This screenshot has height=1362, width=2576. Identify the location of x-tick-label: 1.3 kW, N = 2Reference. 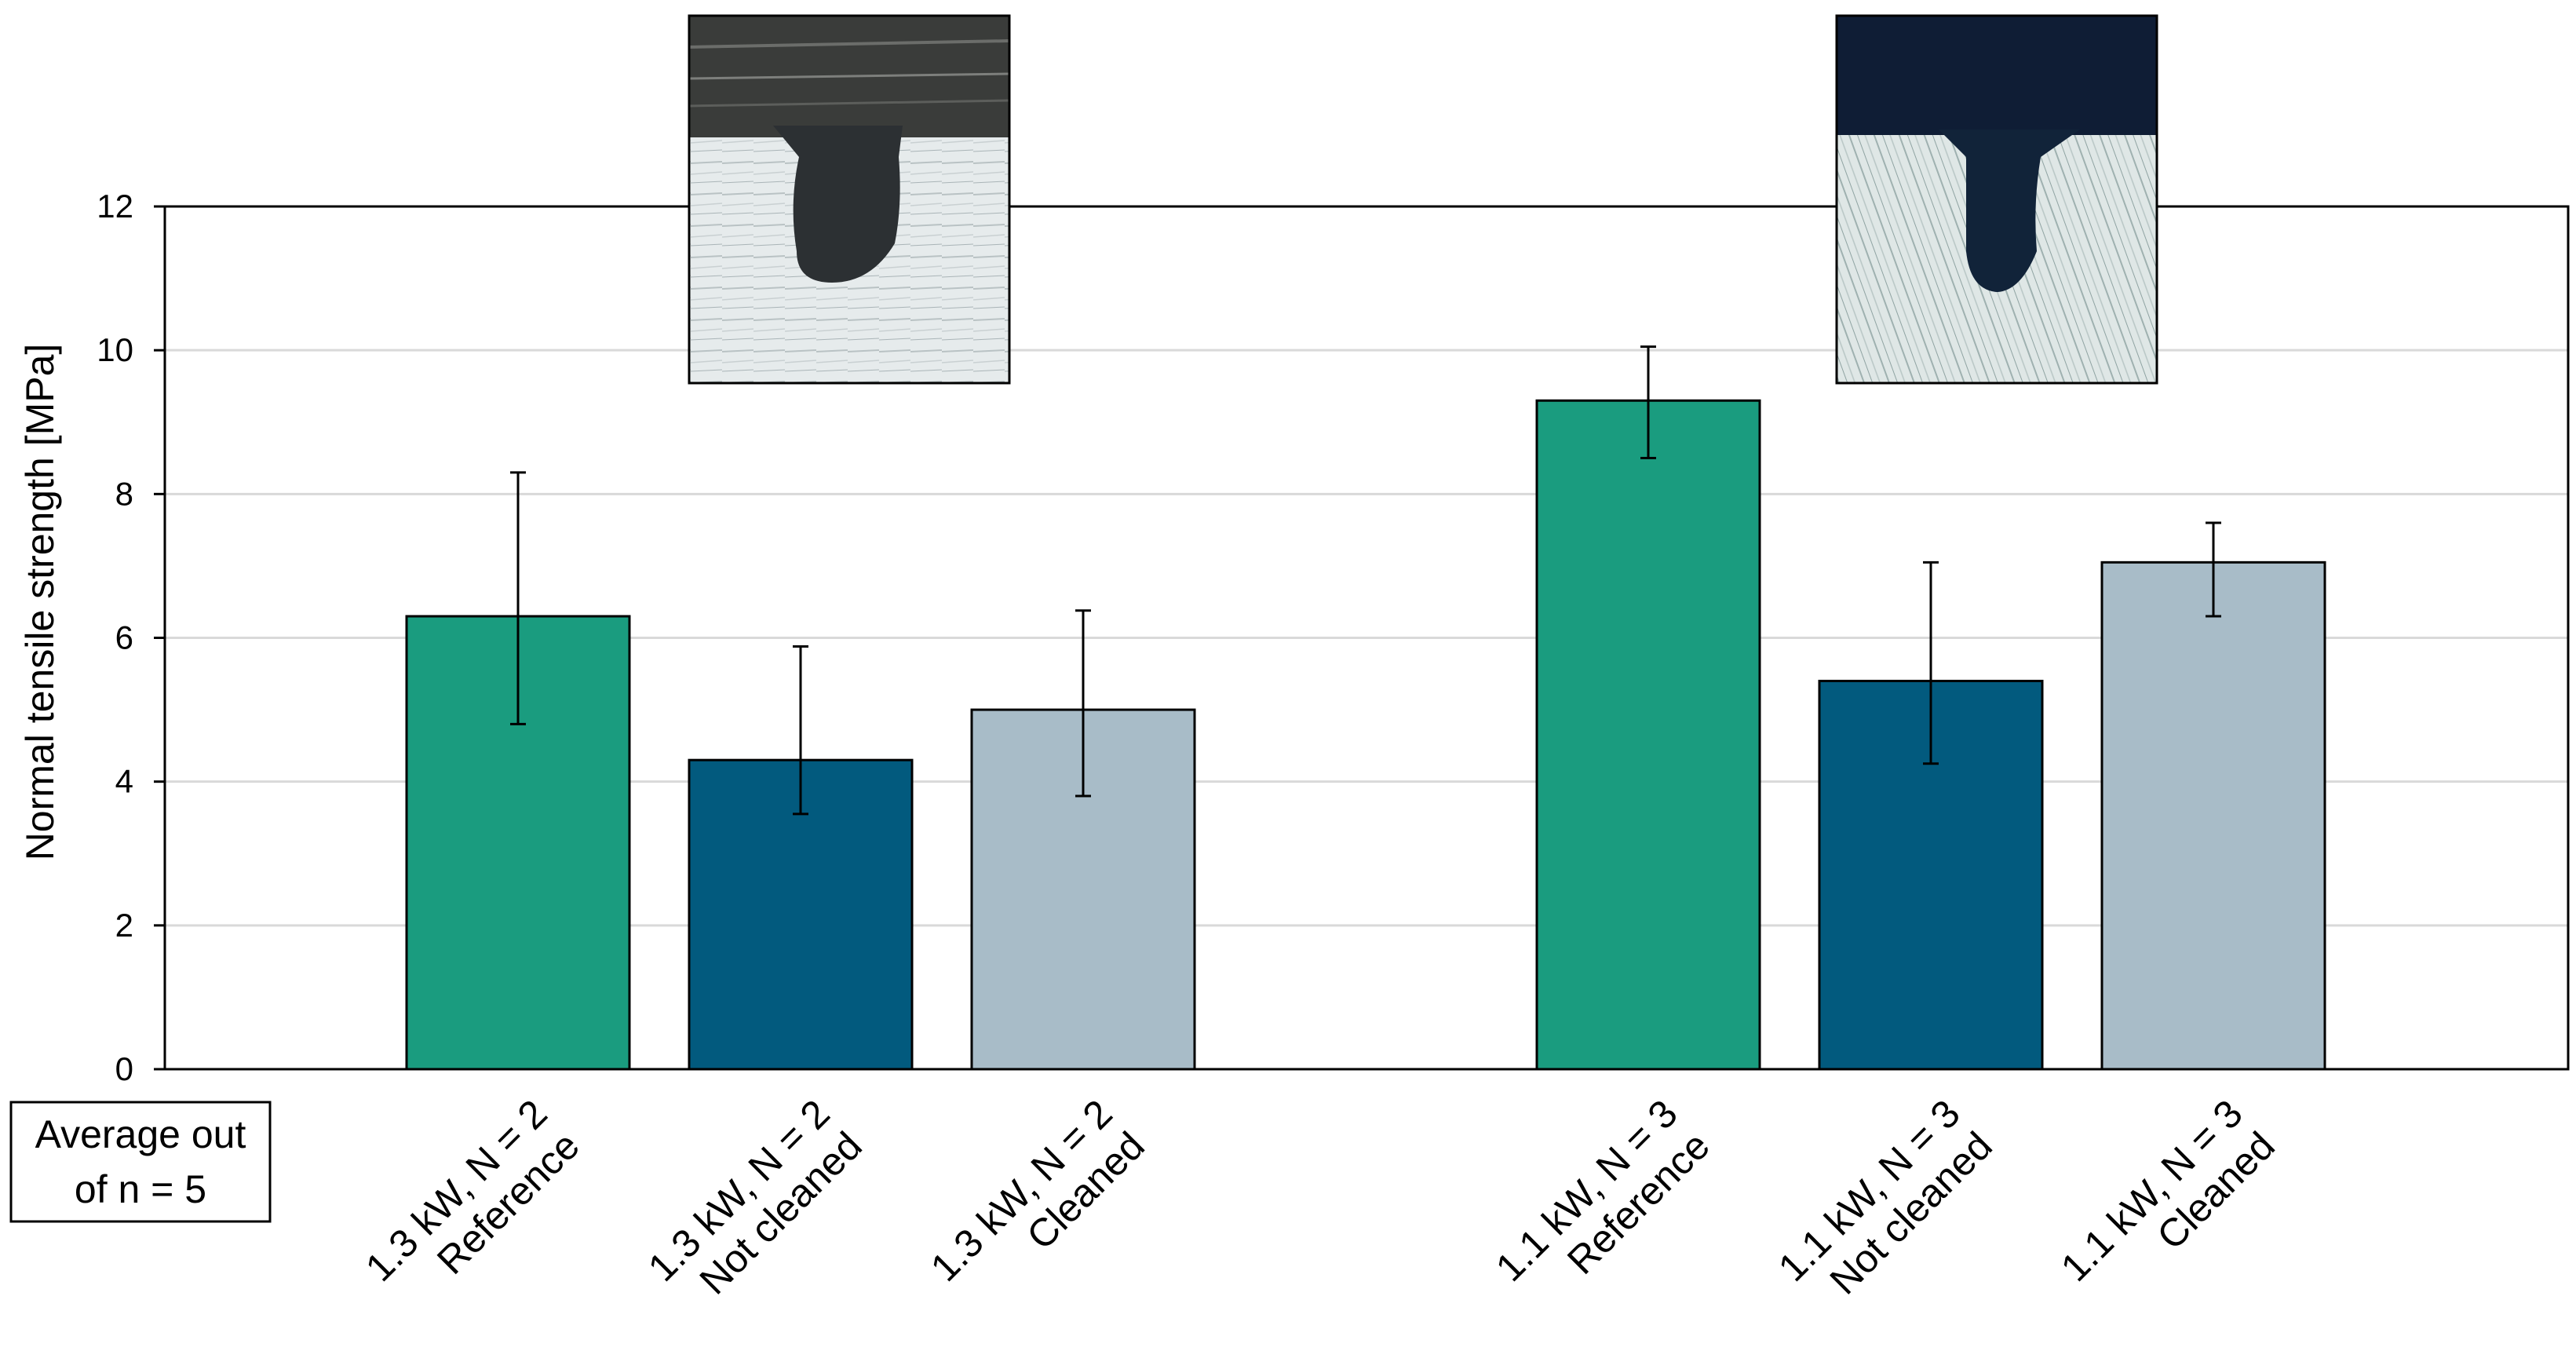
(472, 1206).